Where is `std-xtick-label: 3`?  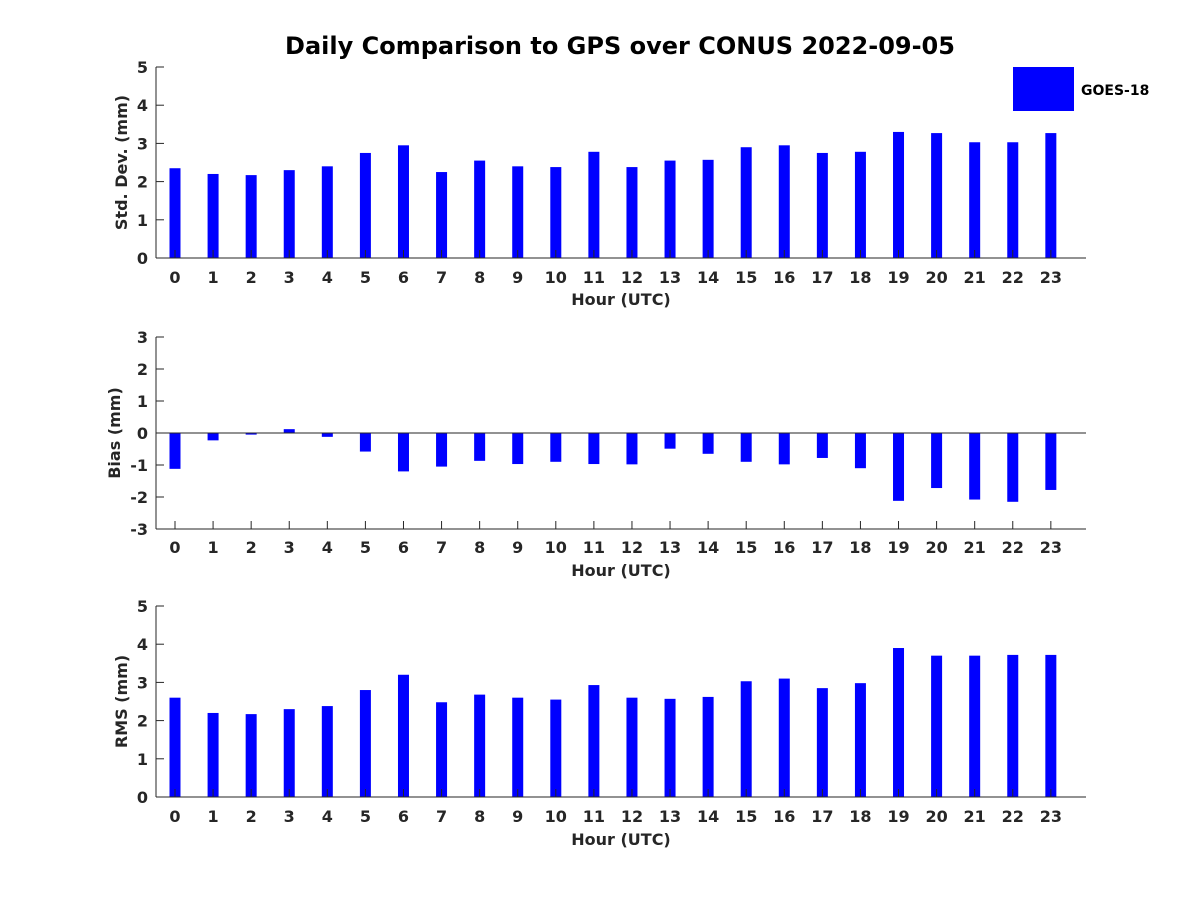
std-xtick-label: 3 is located at coordinates (289, 277).